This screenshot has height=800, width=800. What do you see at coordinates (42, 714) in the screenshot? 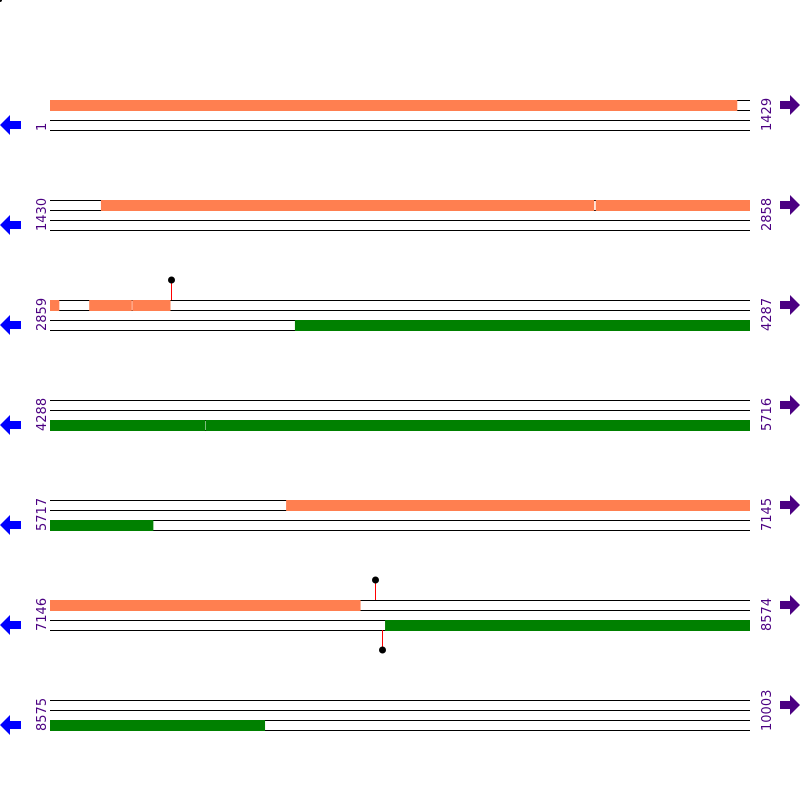
I see `row-start-label: 8575` at bounding box center [42, 714].